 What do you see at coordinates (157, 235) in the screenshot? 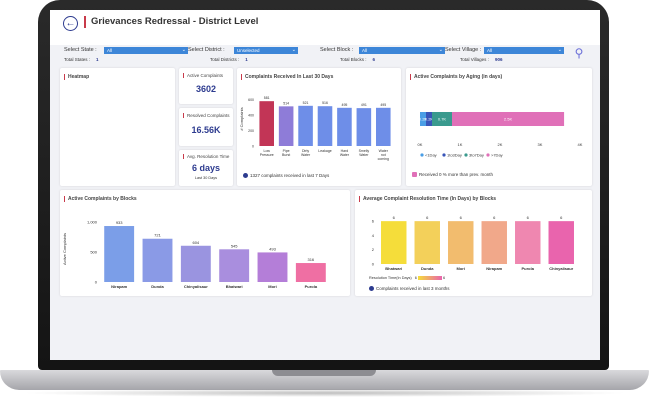
I see `bar-value-label: 721` at bounding box center [157, 235].